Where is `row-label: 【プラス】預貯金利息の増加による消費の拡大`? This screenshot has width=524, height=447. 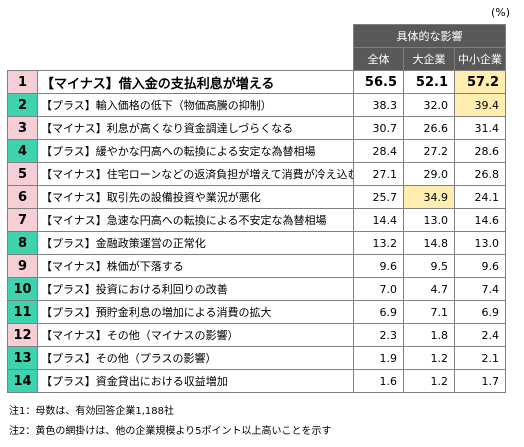 row-label: 【プラス】預貯金利息の増加による消費の拡大 is located at coordinates (195, 312).